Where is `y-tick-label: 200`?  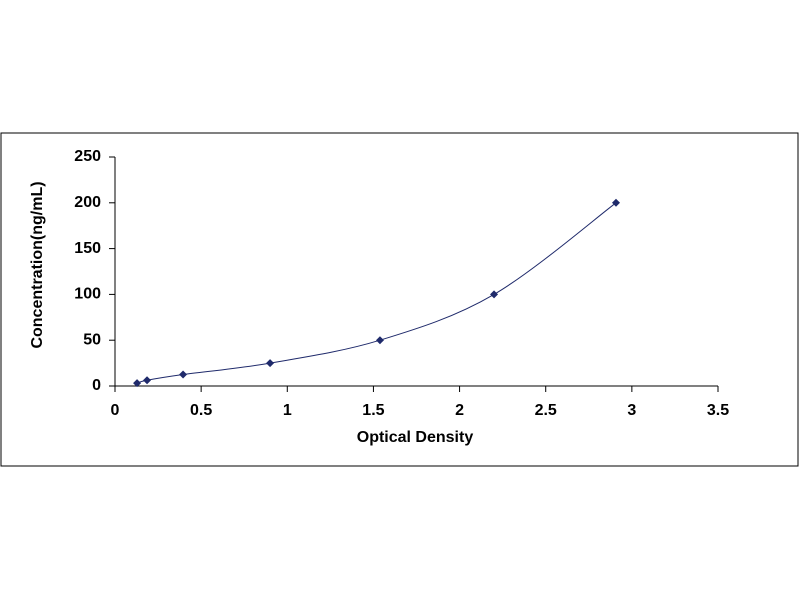
y-tick-label: 200 is located at coordinates (87, 202).